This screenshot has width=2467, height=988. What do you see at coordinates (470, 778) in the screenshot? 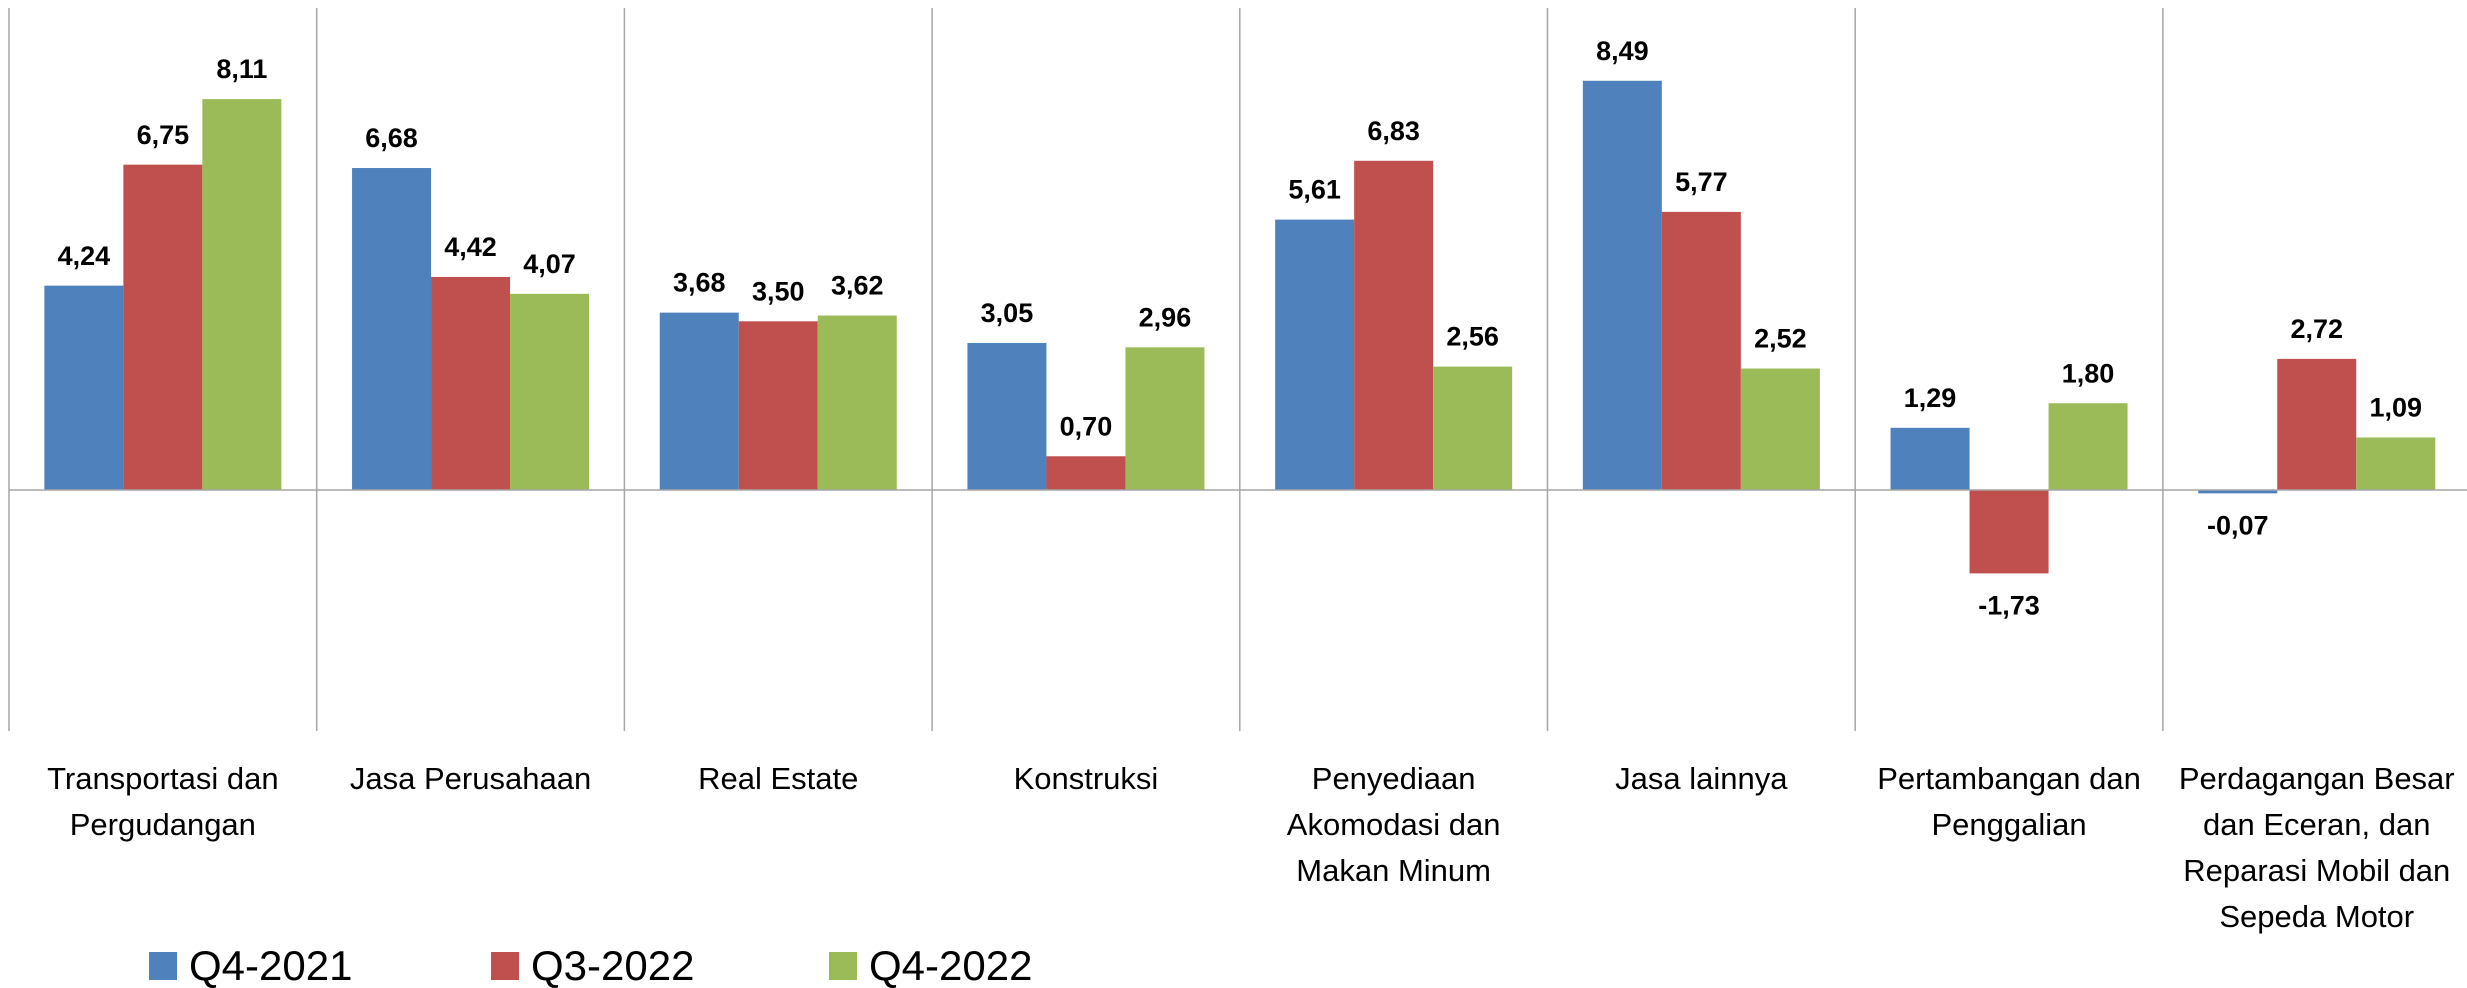
I see `x-tick-label: Jasa Perusahaan` at bounding box center [470, 778].